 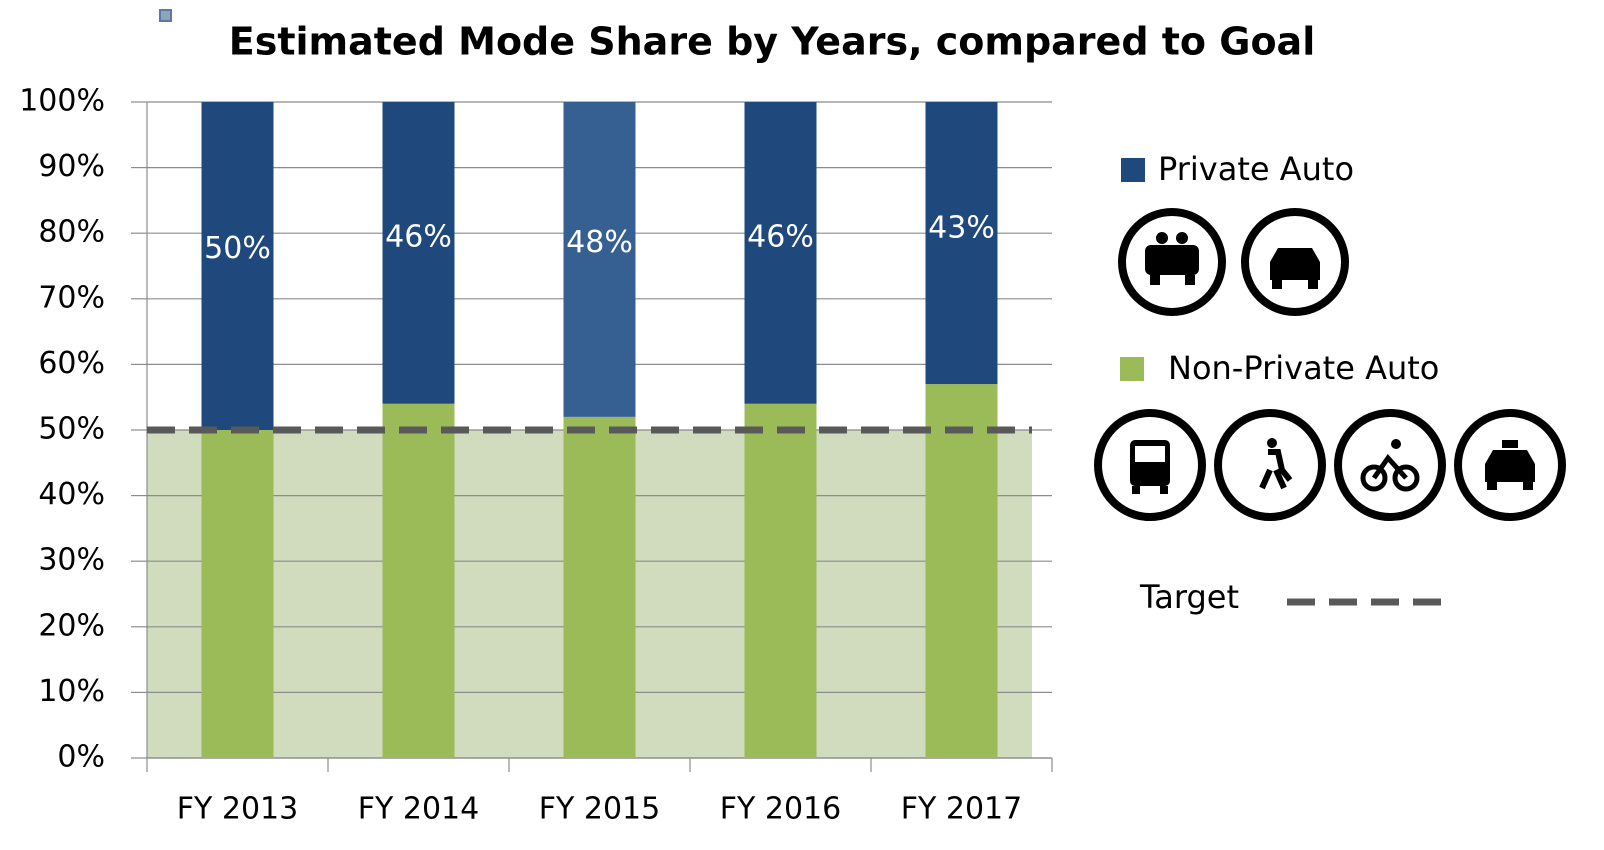 I want to click on y-tick-label: 70%, so click(x=71, y=297).